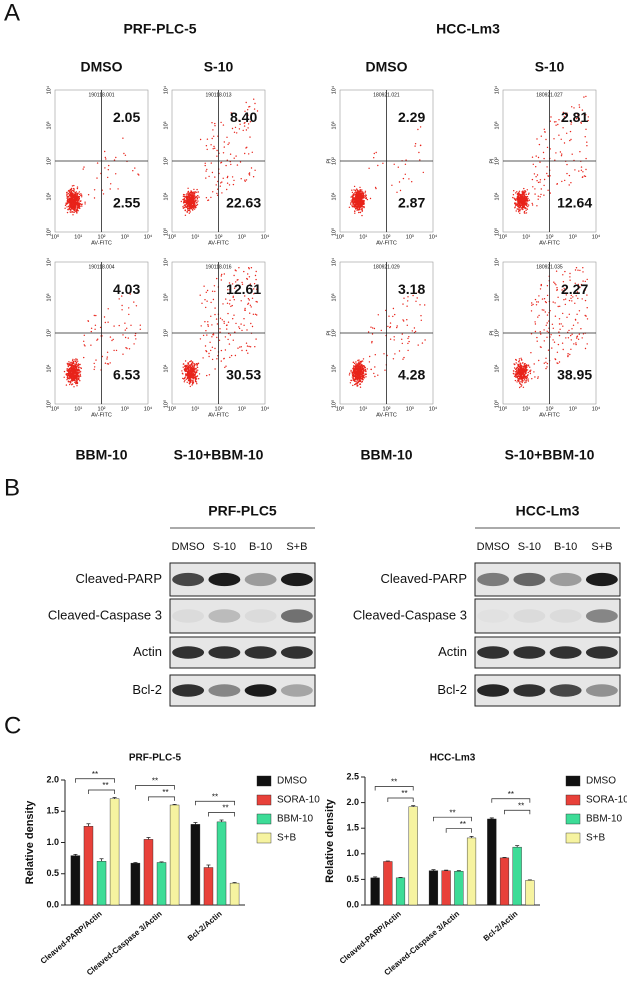  What do you see at coordinates (606, 800) in the screenshot?
I see `legend-label: SORA-10` at bounding box center [606, 800].